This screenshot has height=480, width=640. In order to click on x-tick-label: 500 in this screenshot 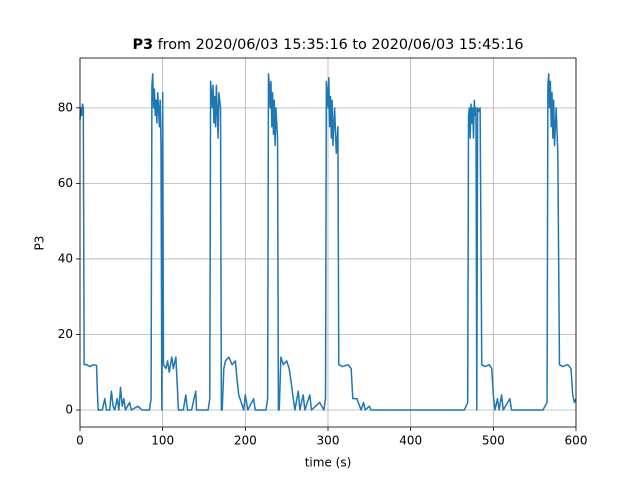, I will do `click(493, 441)`.